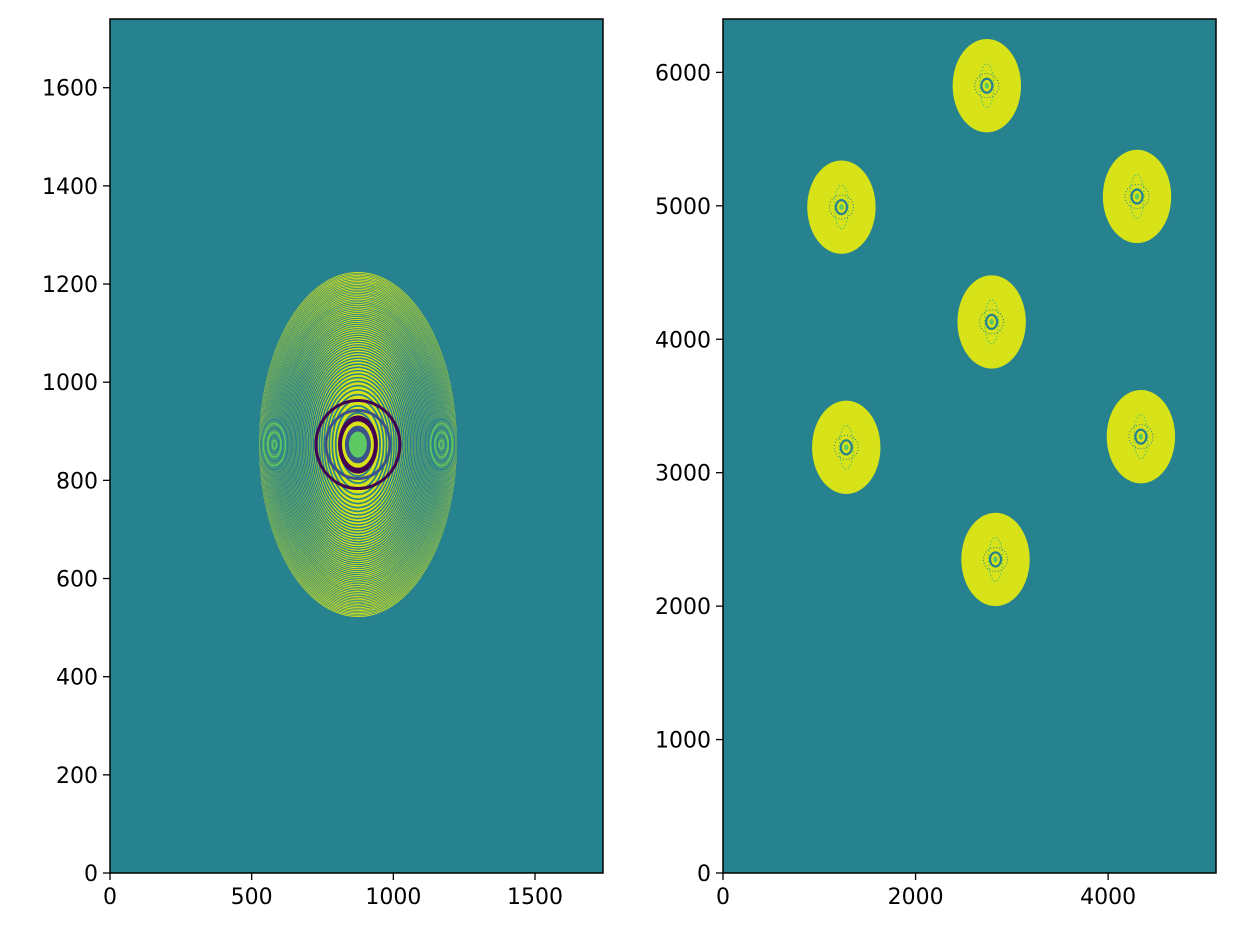 The image size is (1236, 940). I want to click on right-x-tick-label: 2000, so click(916, 897).